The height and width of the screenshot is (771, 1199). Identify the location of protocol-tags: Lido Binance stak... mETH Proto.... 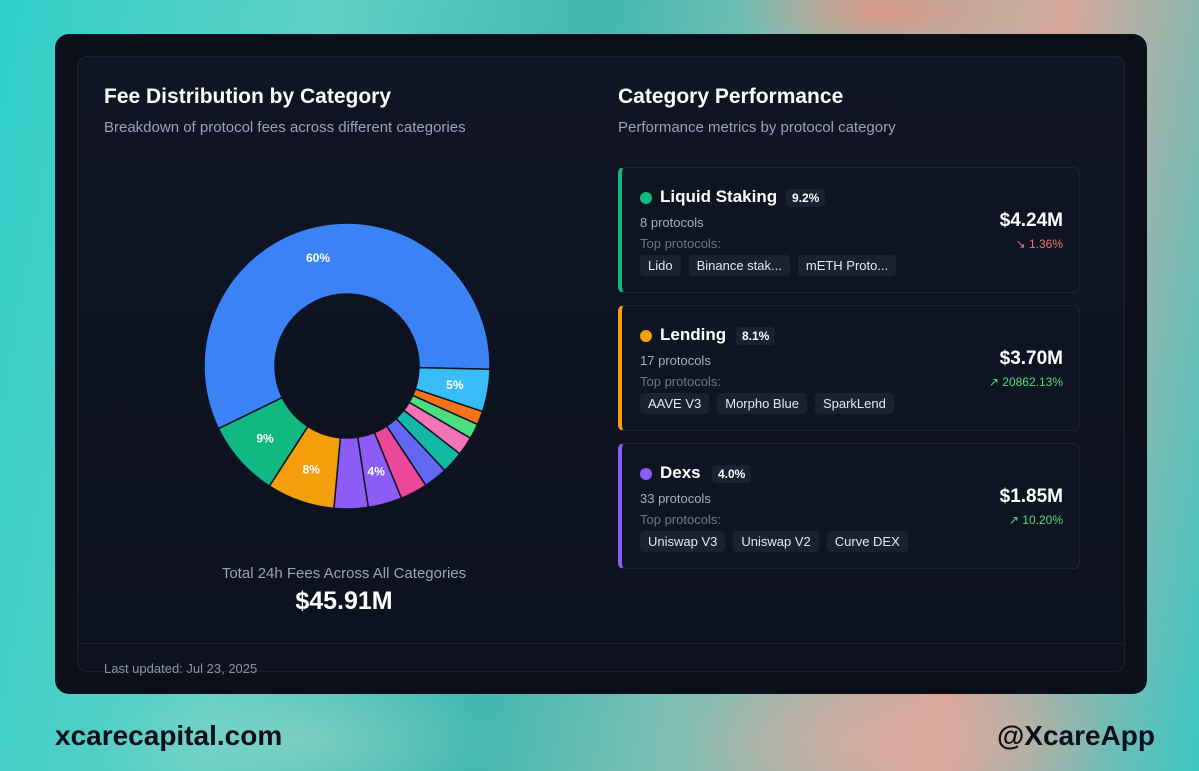
(768, 265).